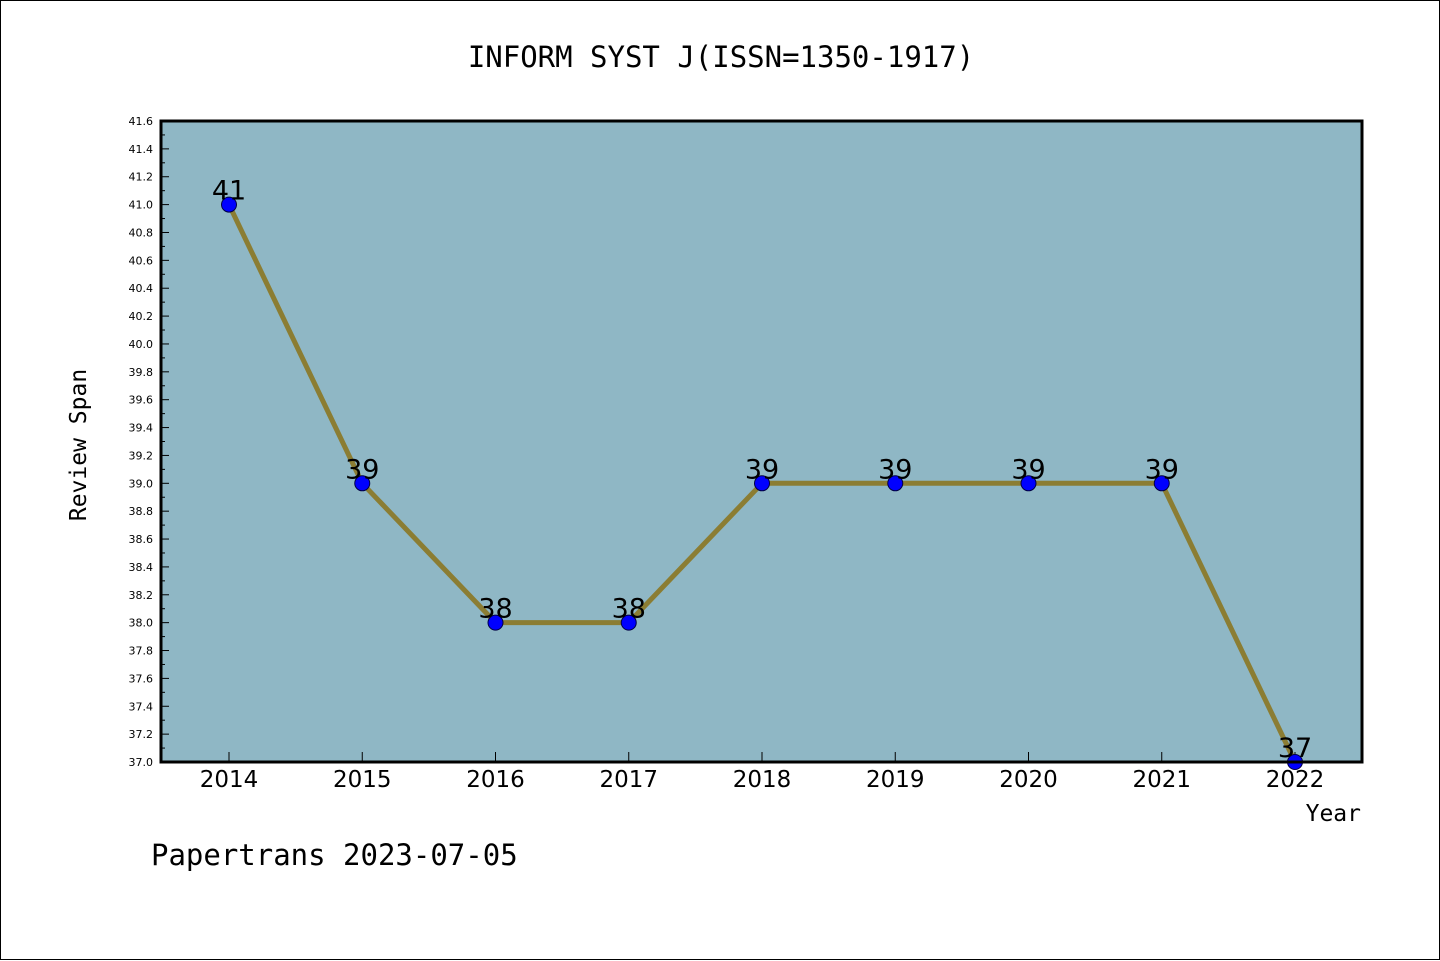 The width and height of the screenshot is (1440, 961). Describe the element at coordinates (141, 232) in the screenshot. I see `y-tick-label: 40.8` at that location.